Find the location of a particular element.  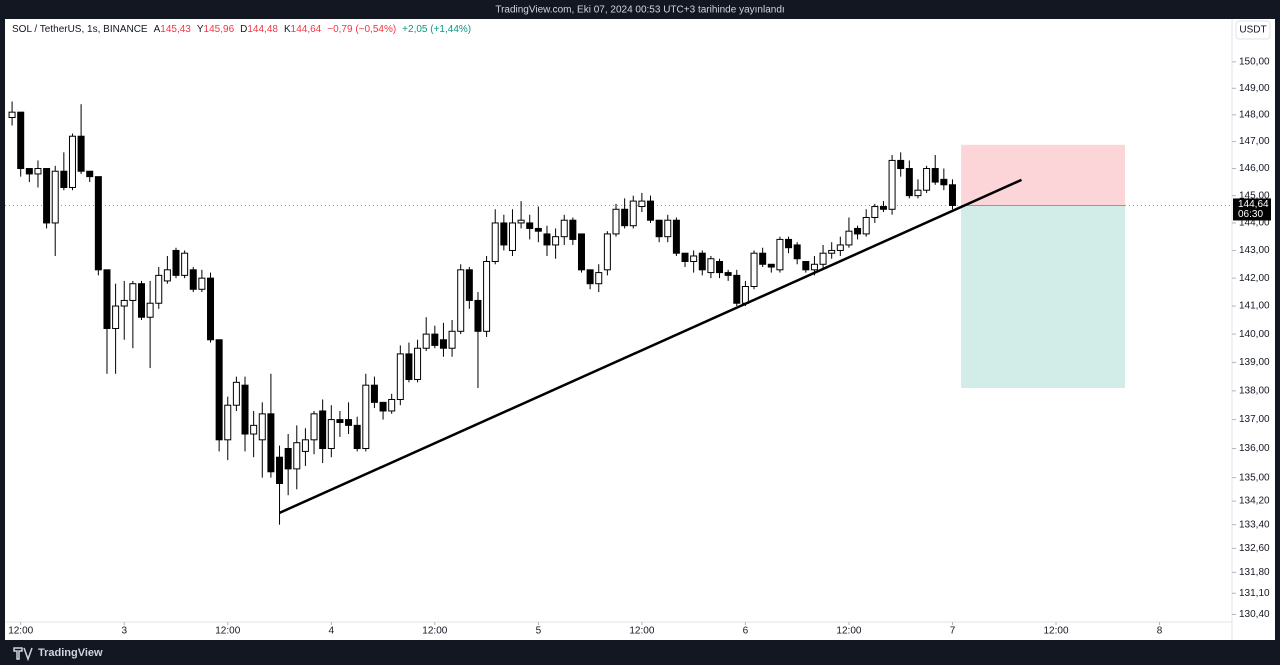

y-tick-label: 149,00 is located at coordinates (1254, 88).